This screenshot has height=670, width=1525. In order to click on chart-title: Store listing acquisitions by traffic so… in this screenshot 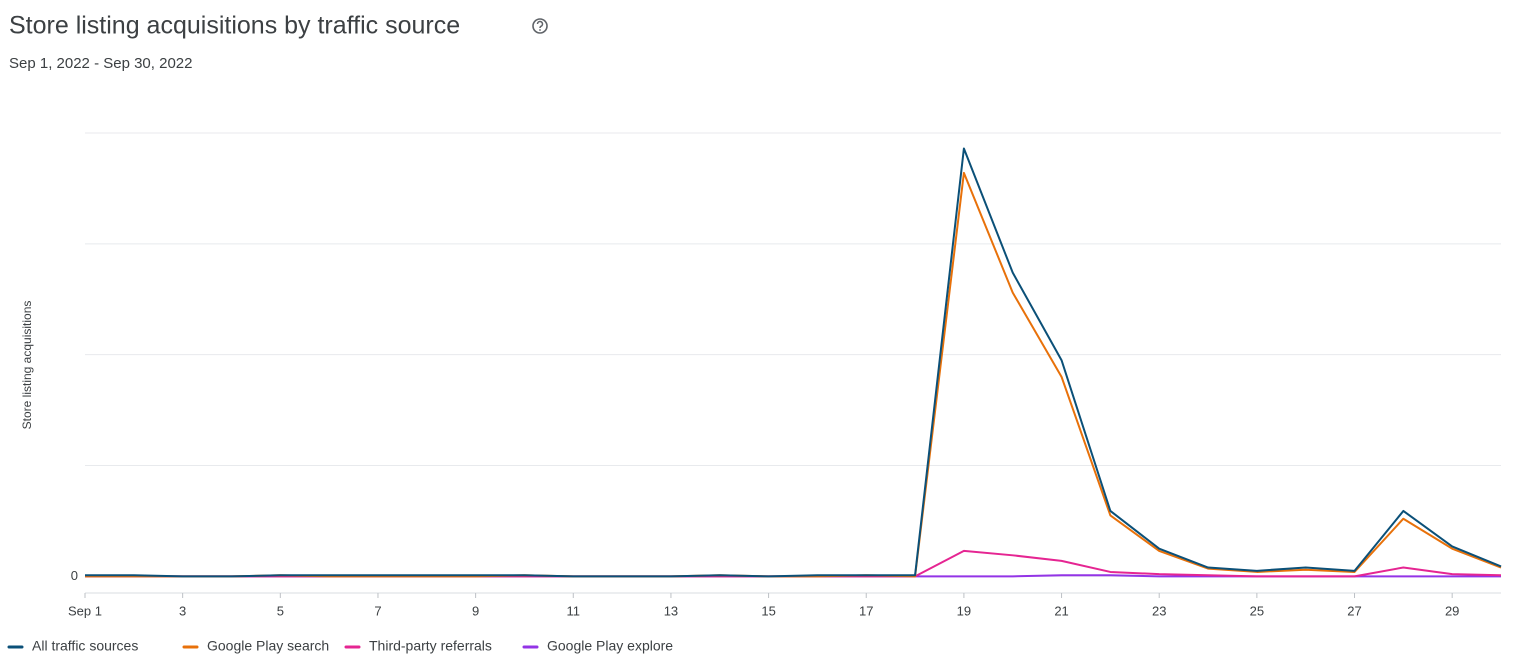, I will do `click(234, 26)`.